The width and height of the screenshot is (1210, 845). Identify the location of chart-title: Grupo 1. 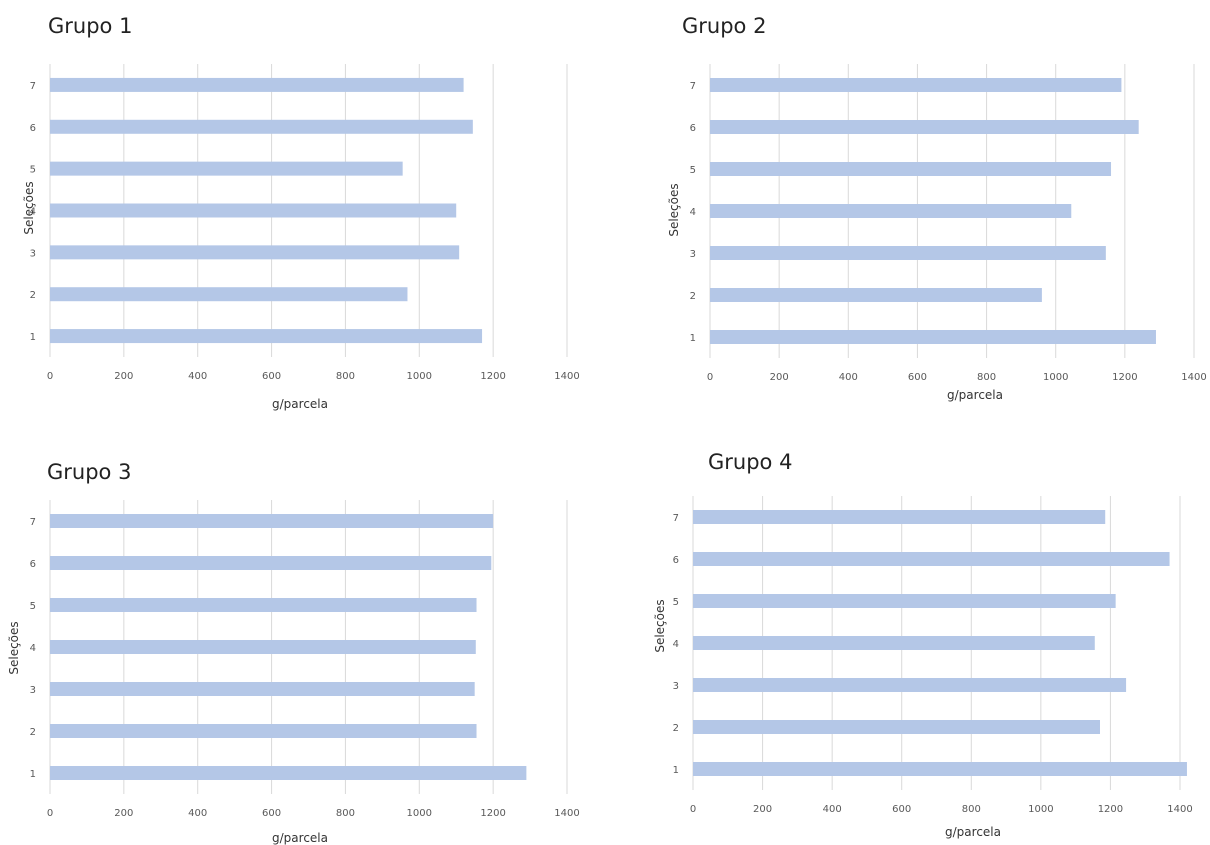
(90, 26).